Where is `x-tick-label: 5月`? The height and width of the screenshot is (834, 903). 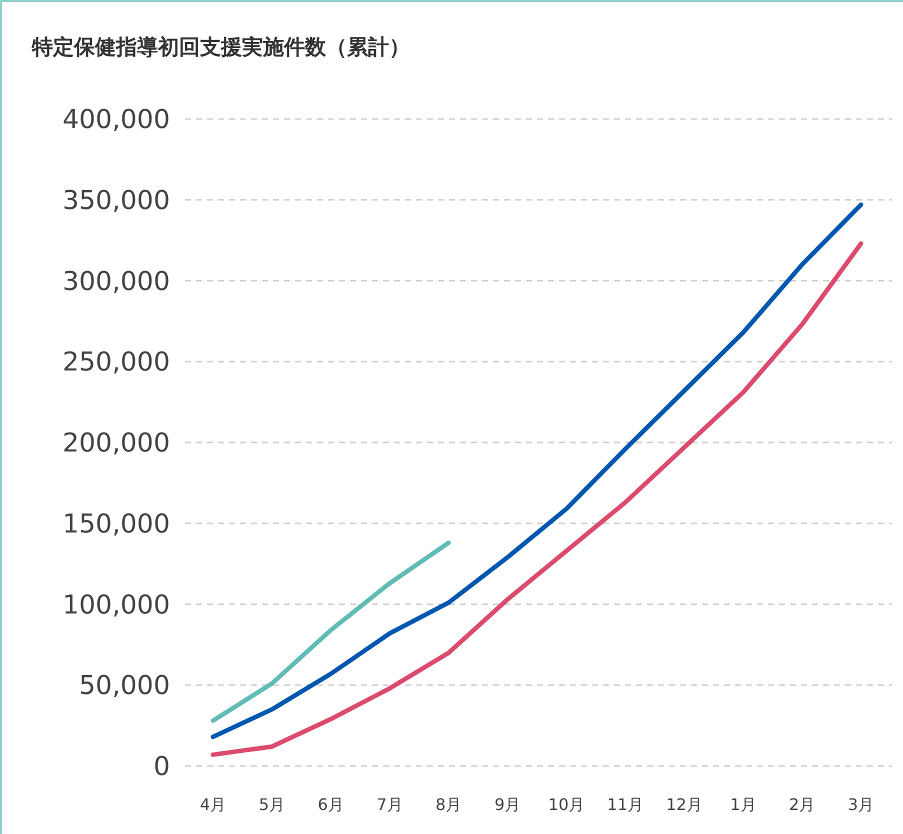
x-tick-label: 5月 is located at coordinates (272, 804).